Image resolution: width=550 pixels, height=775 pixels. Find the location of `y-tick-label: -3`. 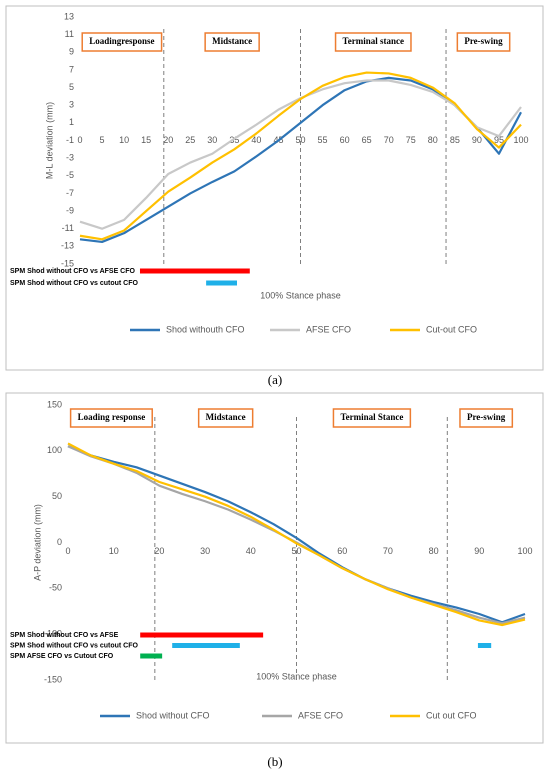

y-tick-label: -3 is located at coordinates (70, 158).